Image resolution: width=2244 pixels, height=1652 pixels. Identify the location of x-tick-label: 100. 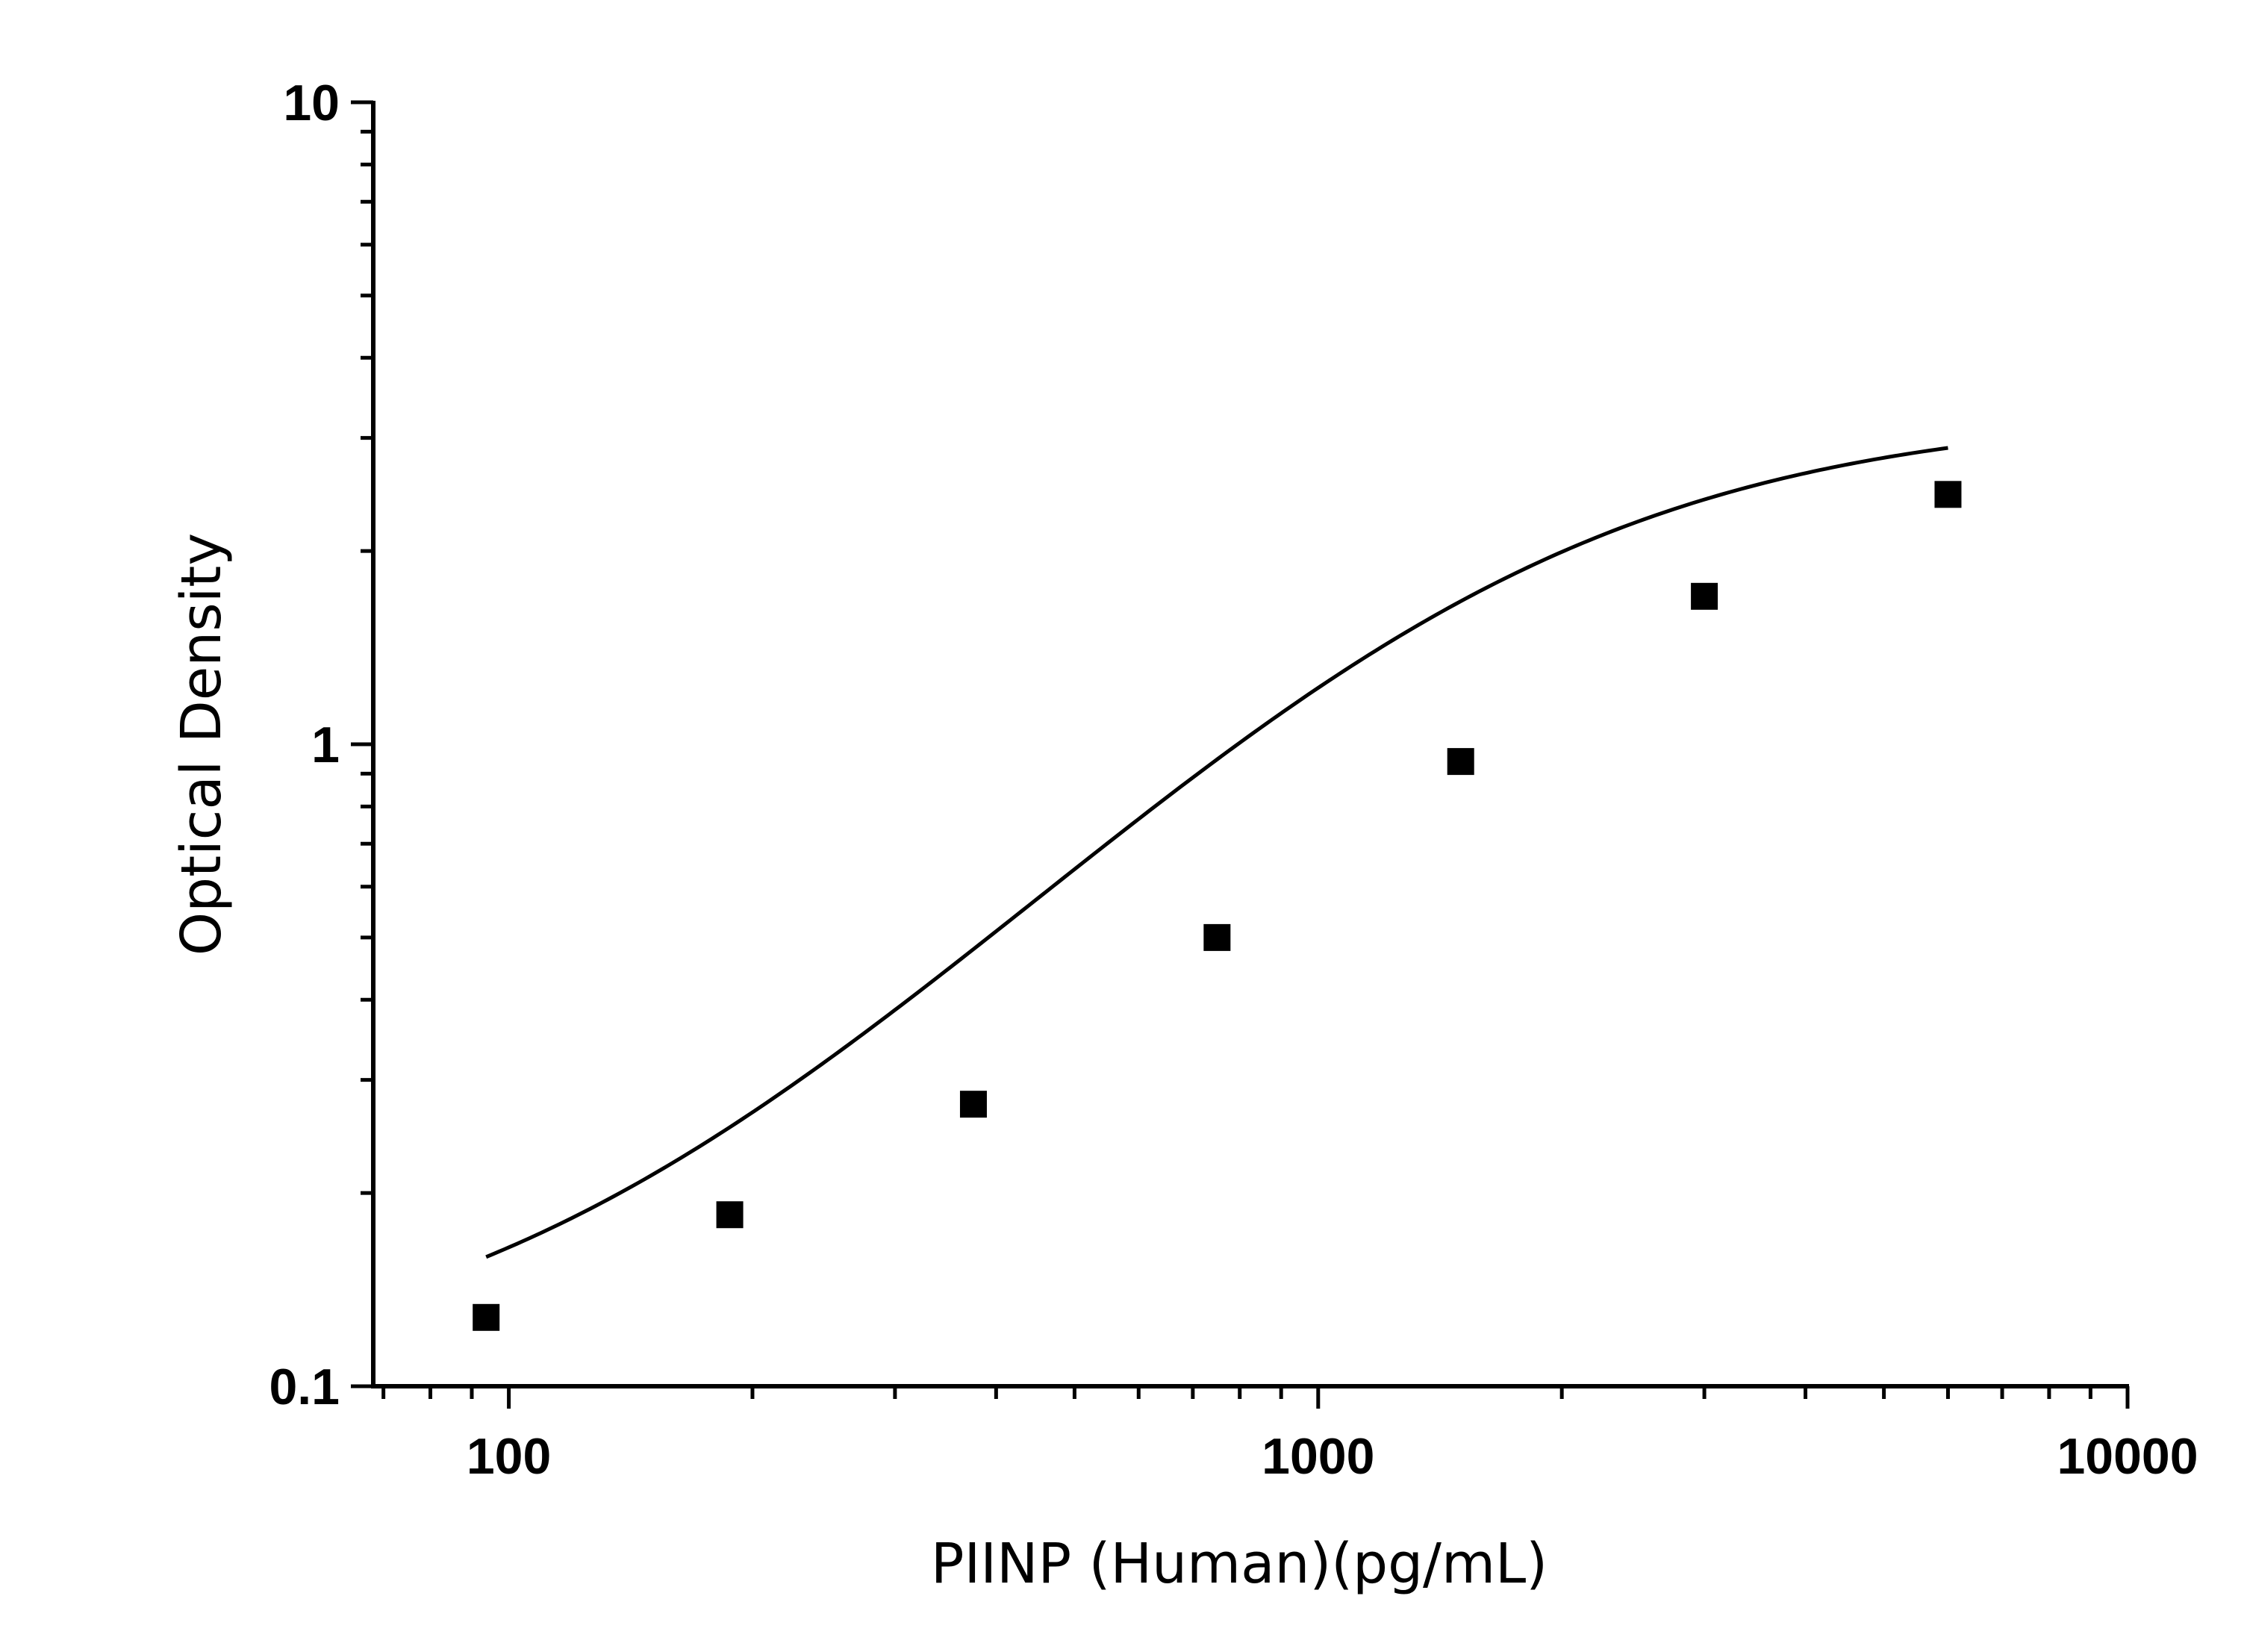
(509, 1456).